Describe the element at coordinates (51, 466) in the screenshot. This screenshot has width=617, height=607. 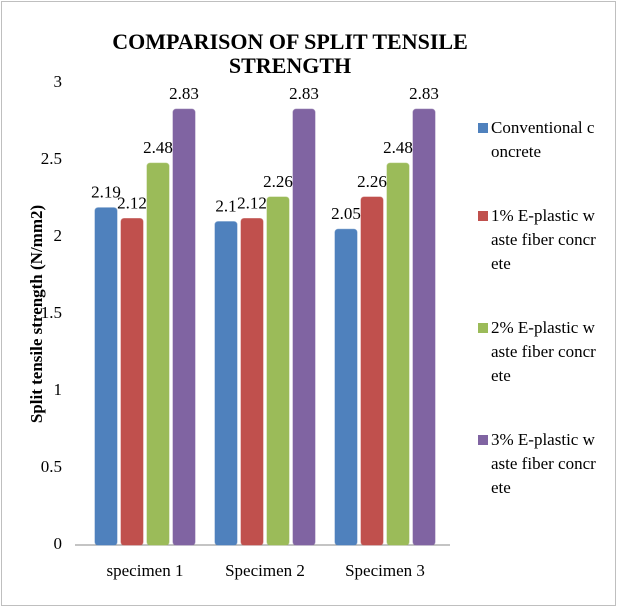
I see `y-tick-label: 0.5` at that location.